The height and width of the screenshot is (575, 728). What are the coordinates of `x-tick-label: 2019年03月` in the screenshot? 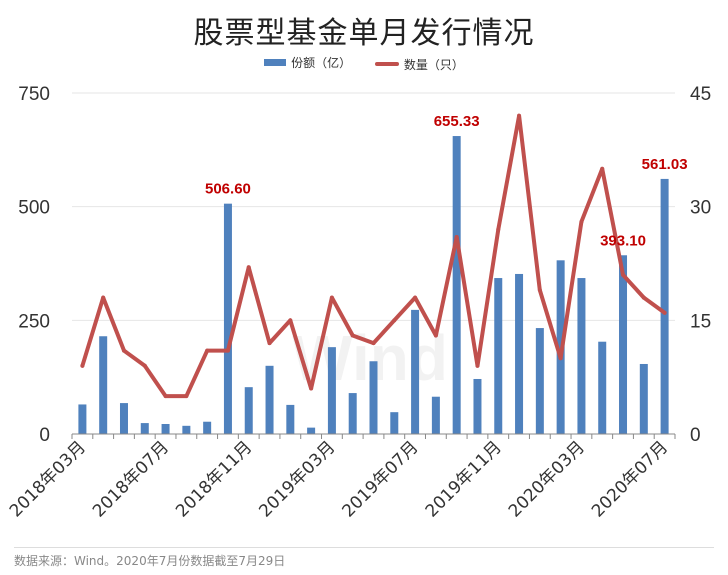 It's located at (297, 479).